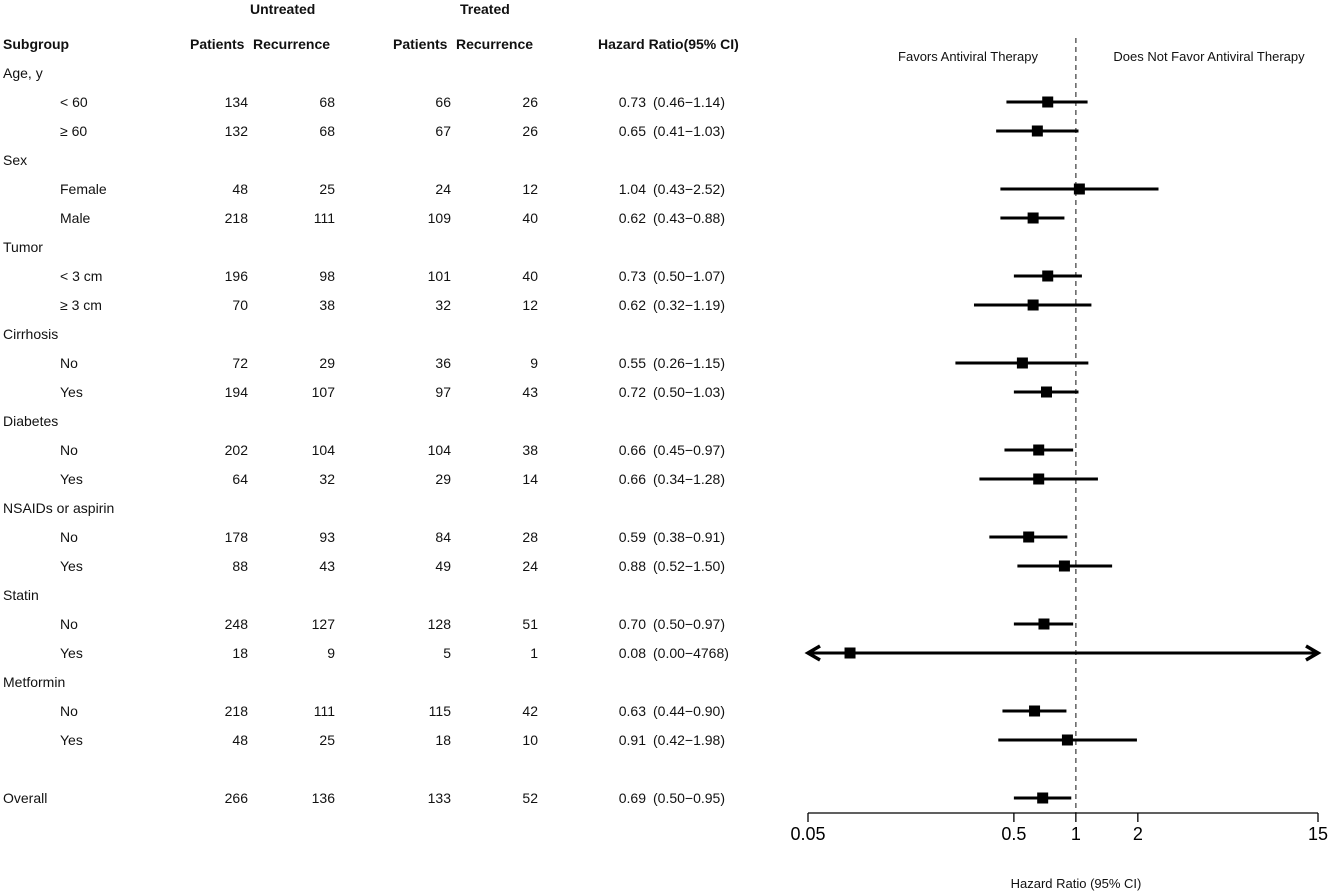  What do you see at coordinates (240, 566) in the screenshot?
I see `untreated-patients-value: 88` at bounding box center [240, 566].